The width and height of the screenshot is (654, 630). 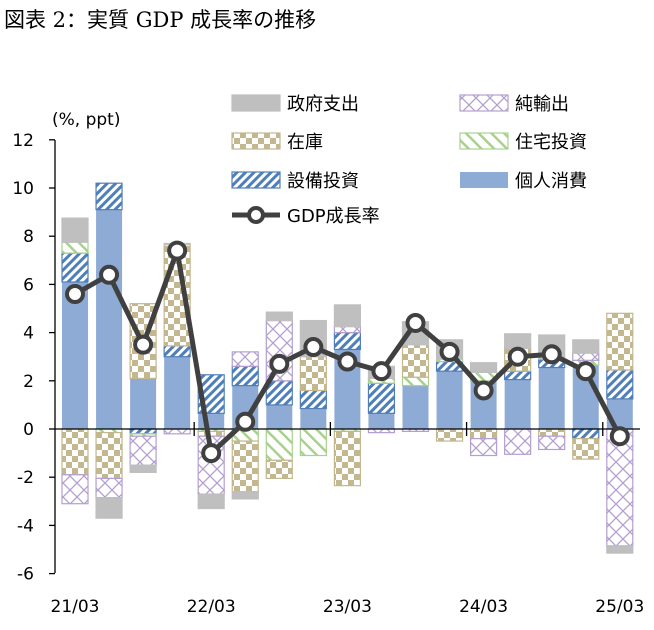 What do you see at coordinates (551, 142) in the screenshot?
I see `legend-label-housing: 住宅投資` at bounding box center [551, 142].